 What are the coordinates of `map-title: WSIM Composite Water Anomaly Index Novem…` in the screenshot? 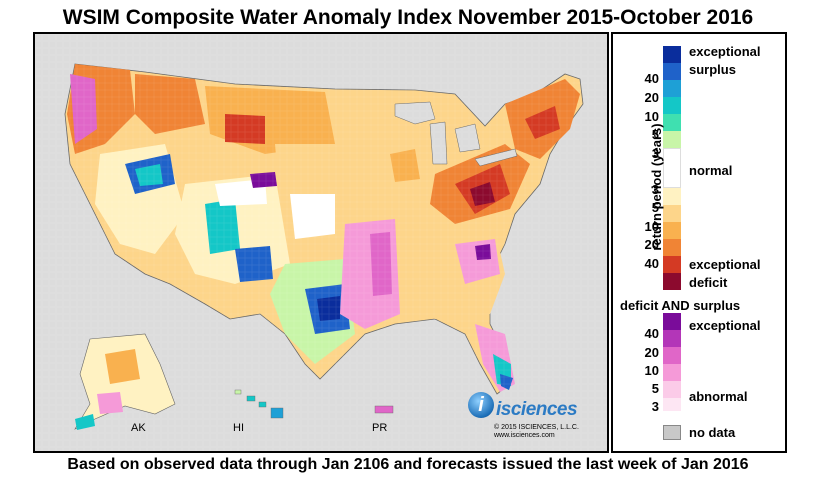 It's located at (408, 17).